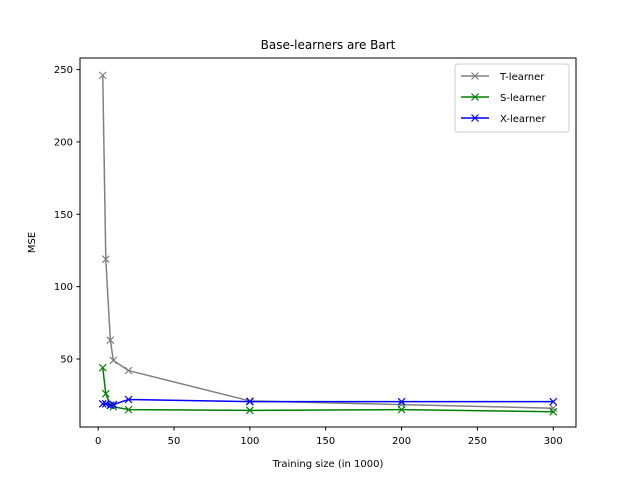  Describe the element at coordinates (174, 441) in the screenshot. I see `x-tick-label: 50` at that location.